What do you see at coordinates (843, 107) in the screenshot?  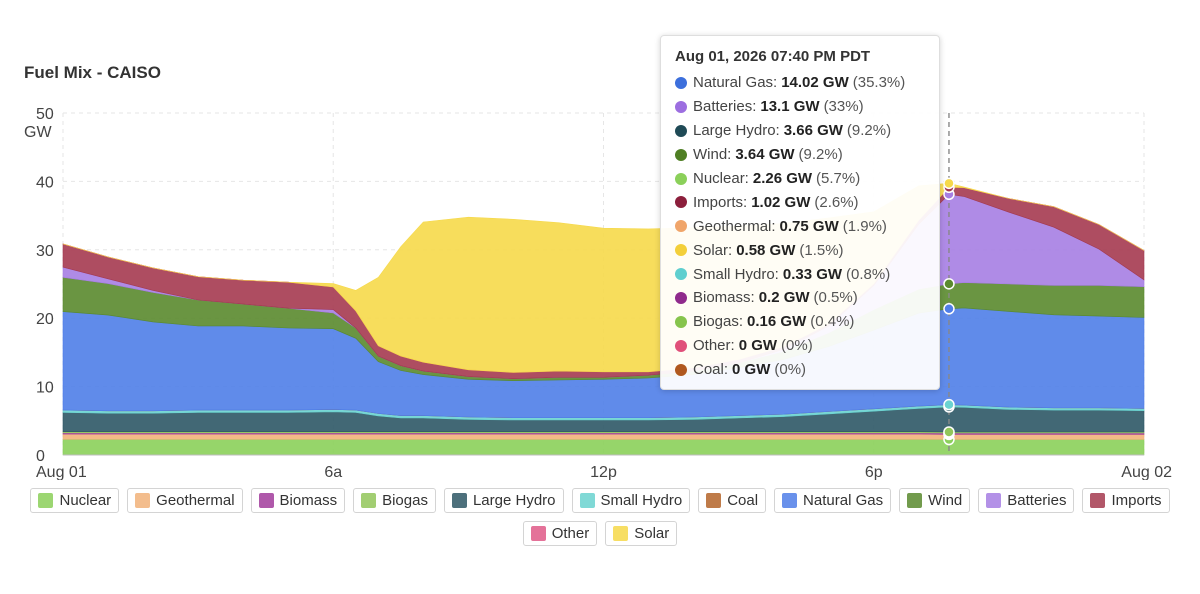 I see `tooltip-percent: (33%)` at bounding box center [843, 107].